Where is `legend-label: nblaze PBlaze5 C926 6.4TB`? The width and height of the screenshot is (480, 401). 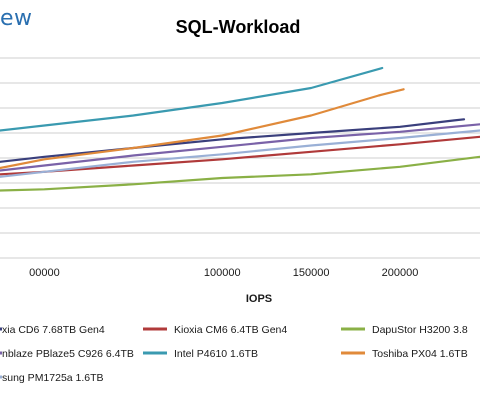 legend-label: nblaze PBlaze5 C926 6.4TB is located at coordinates (68, 354).